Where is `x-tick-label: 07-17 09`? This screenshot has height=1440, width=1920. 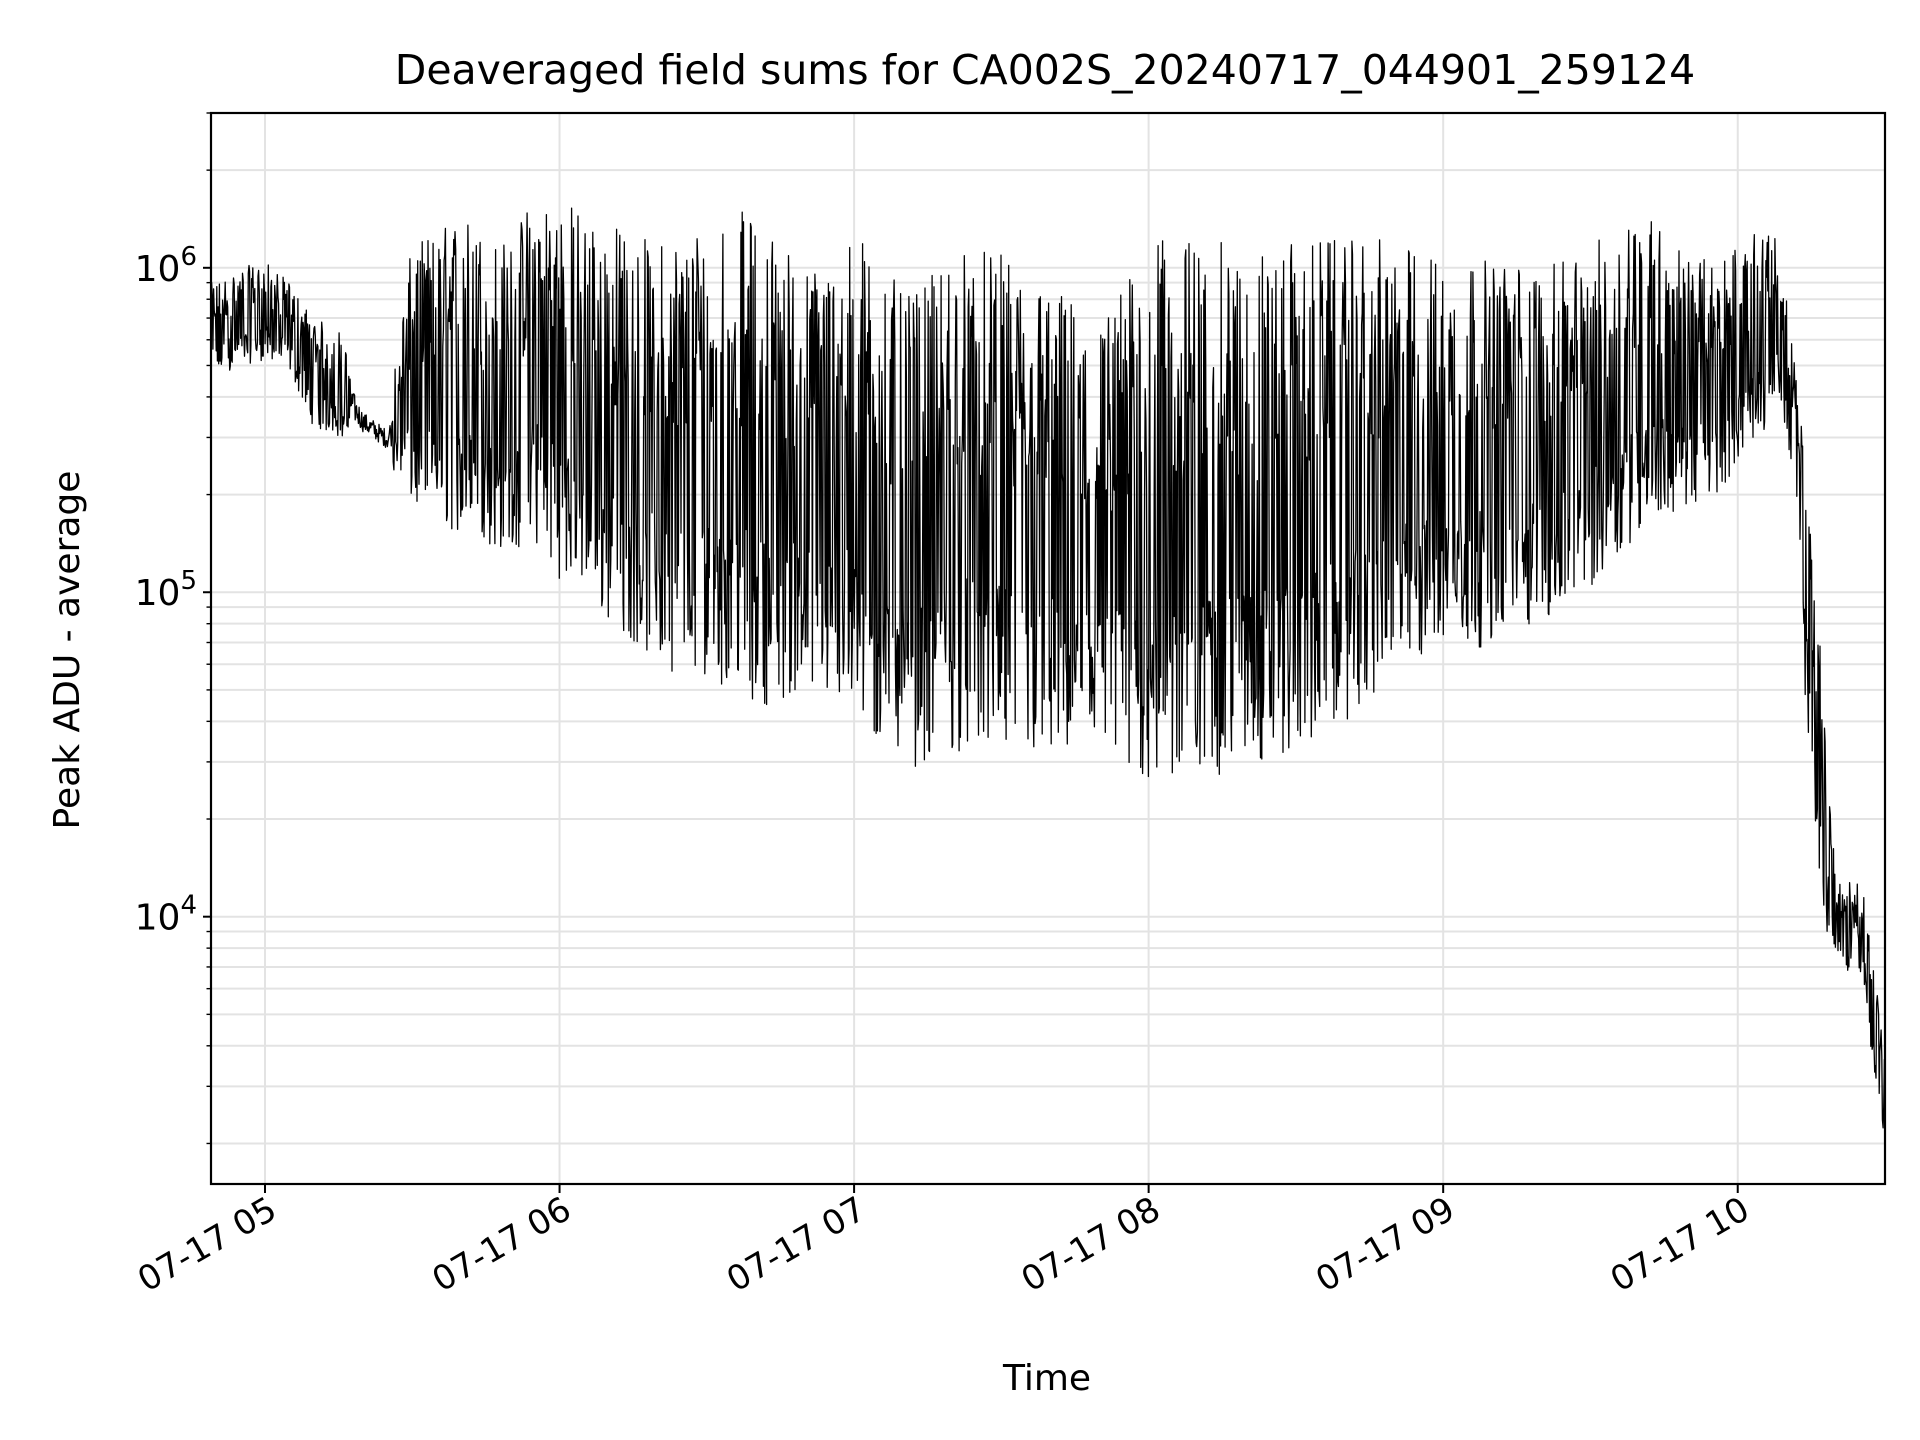
x-tick-label: 07-17 09 is located at coordinates (1385, 1244).